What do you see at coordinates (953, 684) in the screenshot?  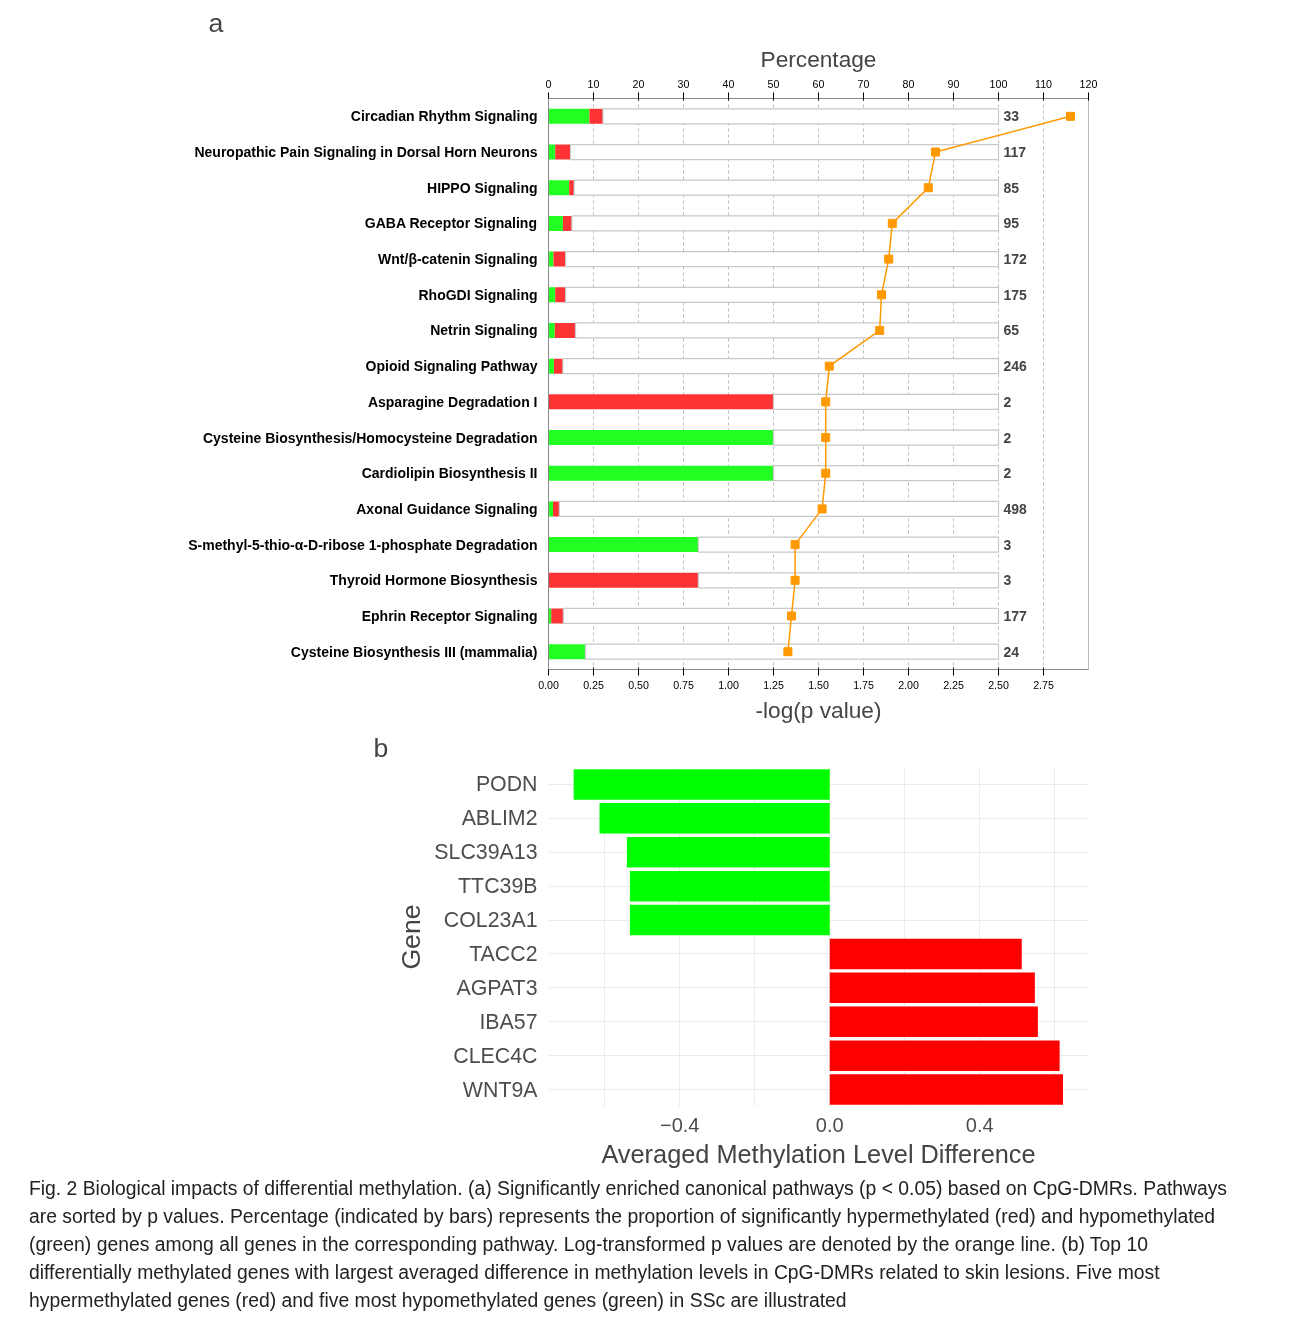 I see `x2-tick-label: 2.25` at bounding box center [953, 684].